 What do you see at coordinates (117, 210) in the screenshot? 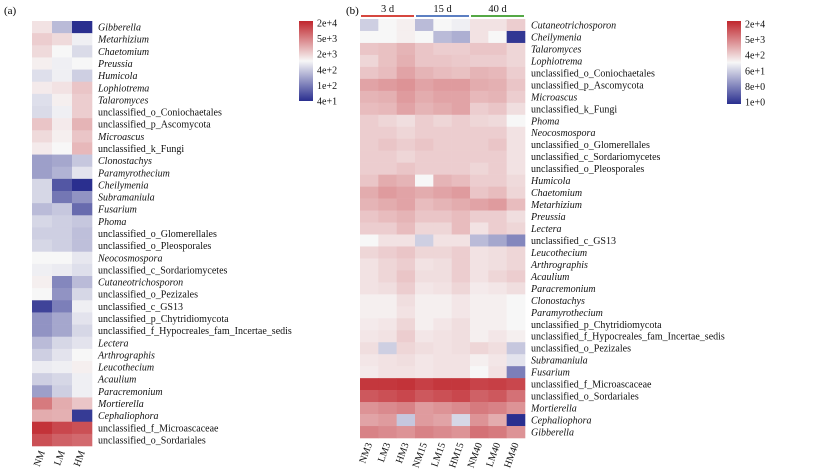
I see `row-label: Fusarium` at bounding box center [117, 210].